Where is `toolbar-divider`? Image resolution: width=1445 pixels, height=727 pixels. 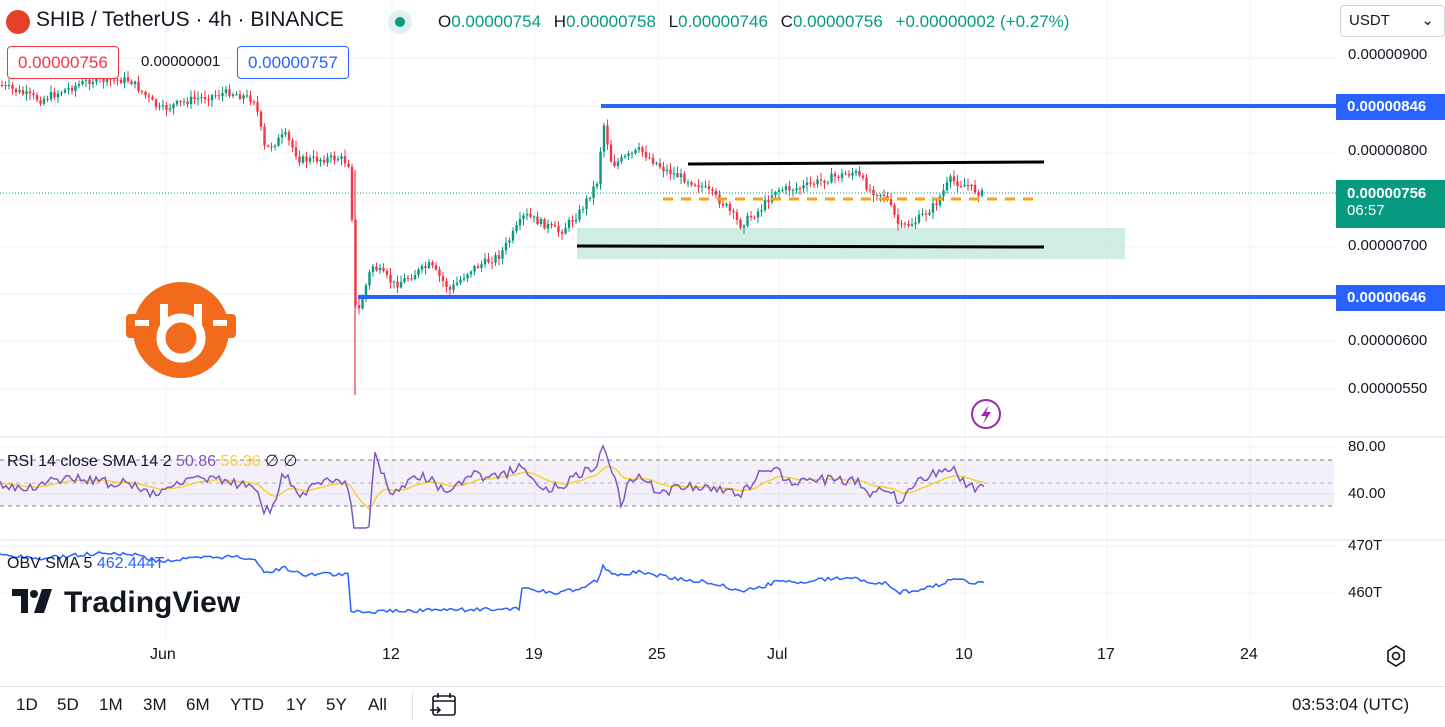
toolbar-divider is located at coordinates (412, 706).